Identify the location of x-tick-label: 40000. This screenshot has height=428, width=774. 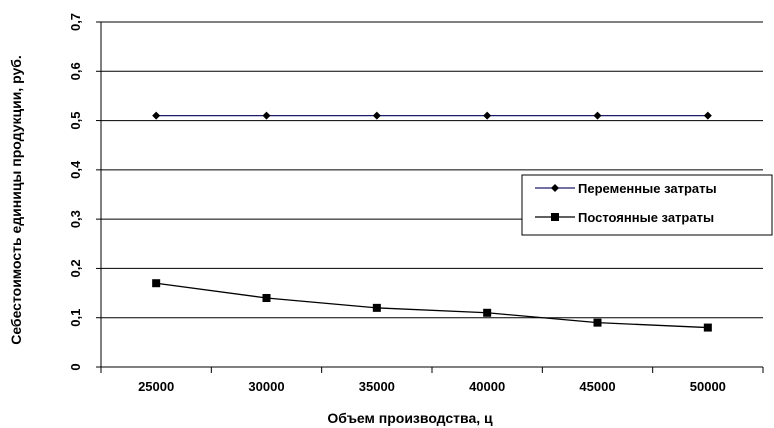
(487, 386).